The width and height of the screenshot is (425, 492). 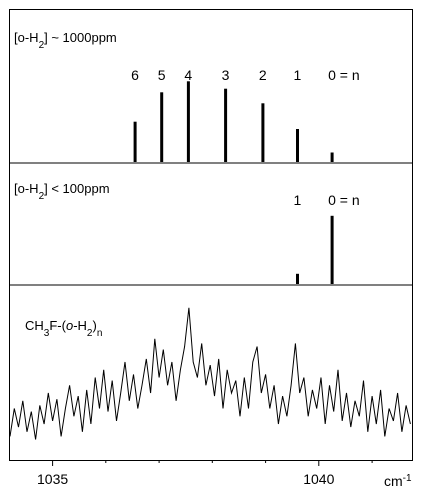 I want to click on top-n-label-3: 3, so click(x=226, y=75).